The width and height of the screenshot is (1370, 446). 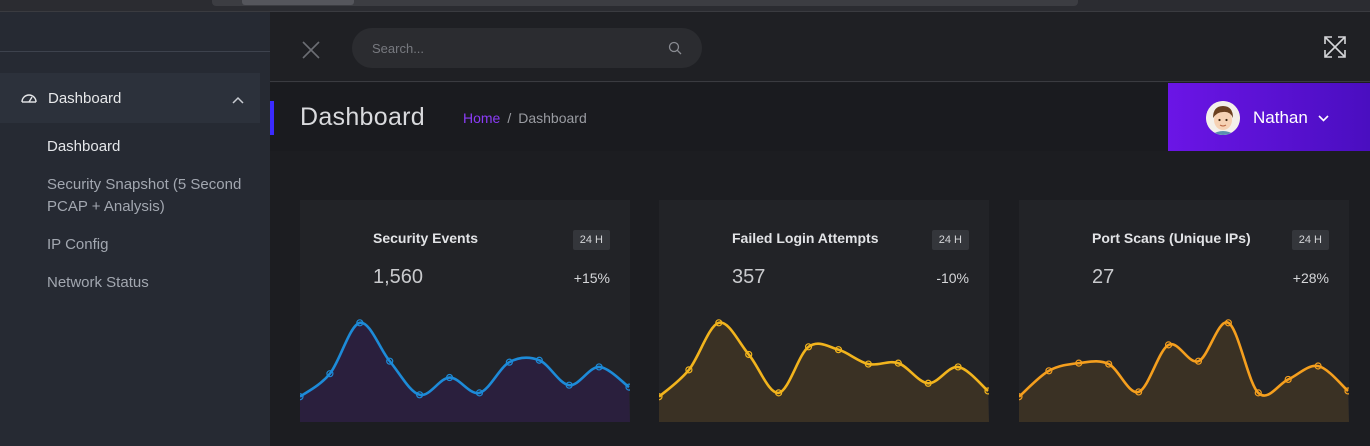 I want to click on sparkline-failed-logins, so click(x=824, y=370).